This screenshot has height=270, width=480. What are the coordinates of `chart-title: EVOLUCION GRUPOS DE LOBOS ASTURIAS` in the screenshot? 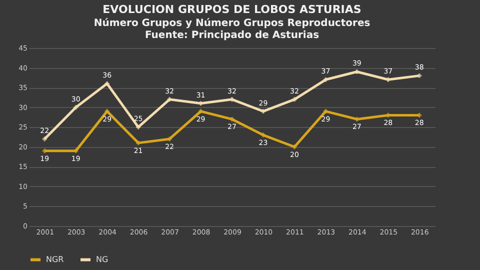 It's located at (232, 9).